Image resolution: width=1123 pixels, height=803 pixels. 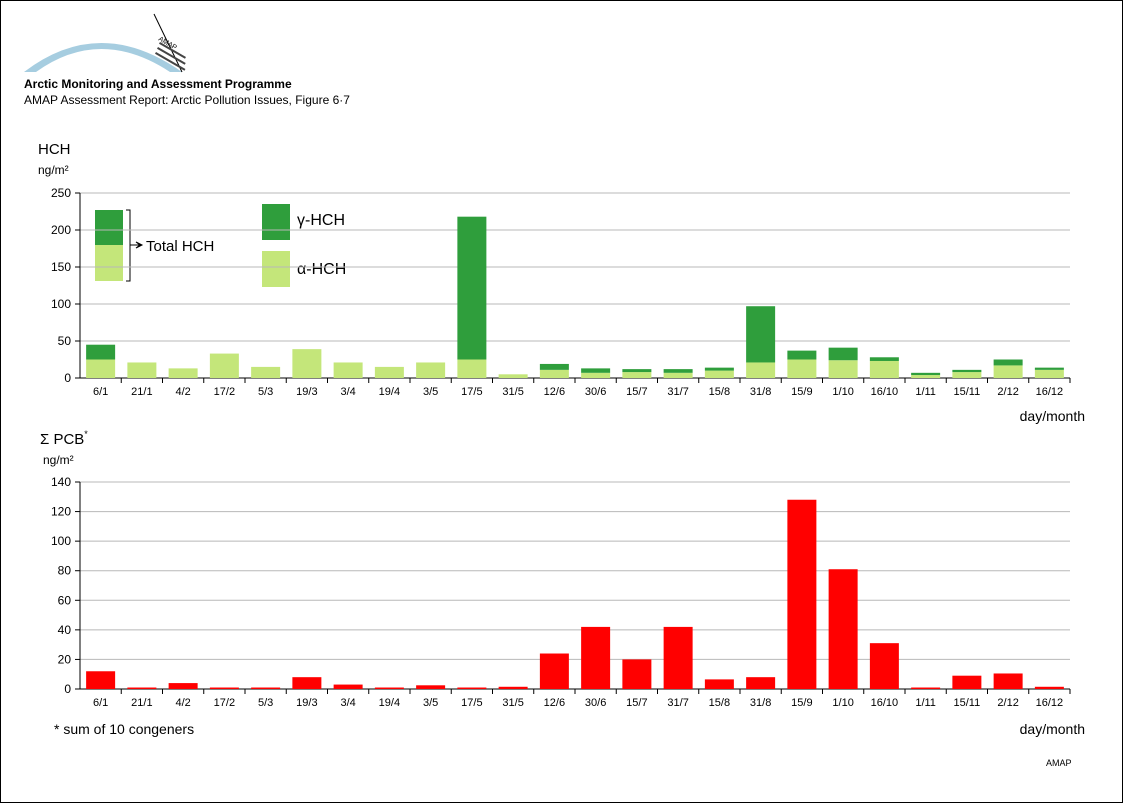 I want to click on y-tick-label: 200, so click(x=61, y=230).